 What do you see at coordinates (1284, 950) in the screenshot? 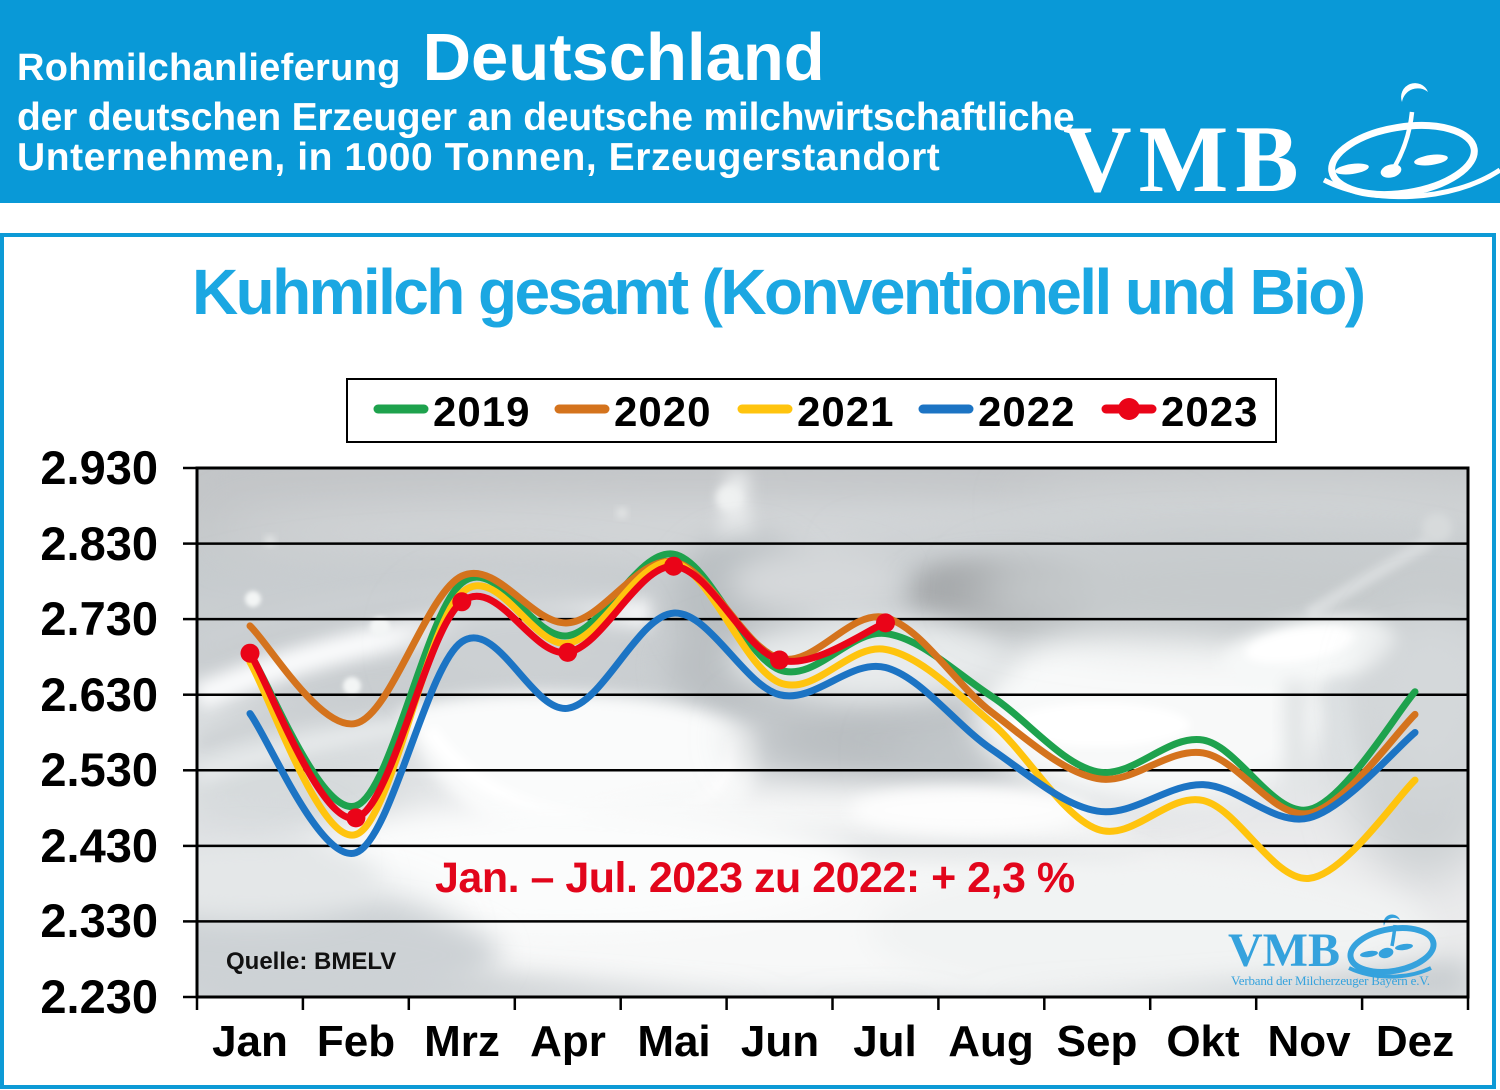
I see `svg-text: VMB` at bounding box center [1284, 950].